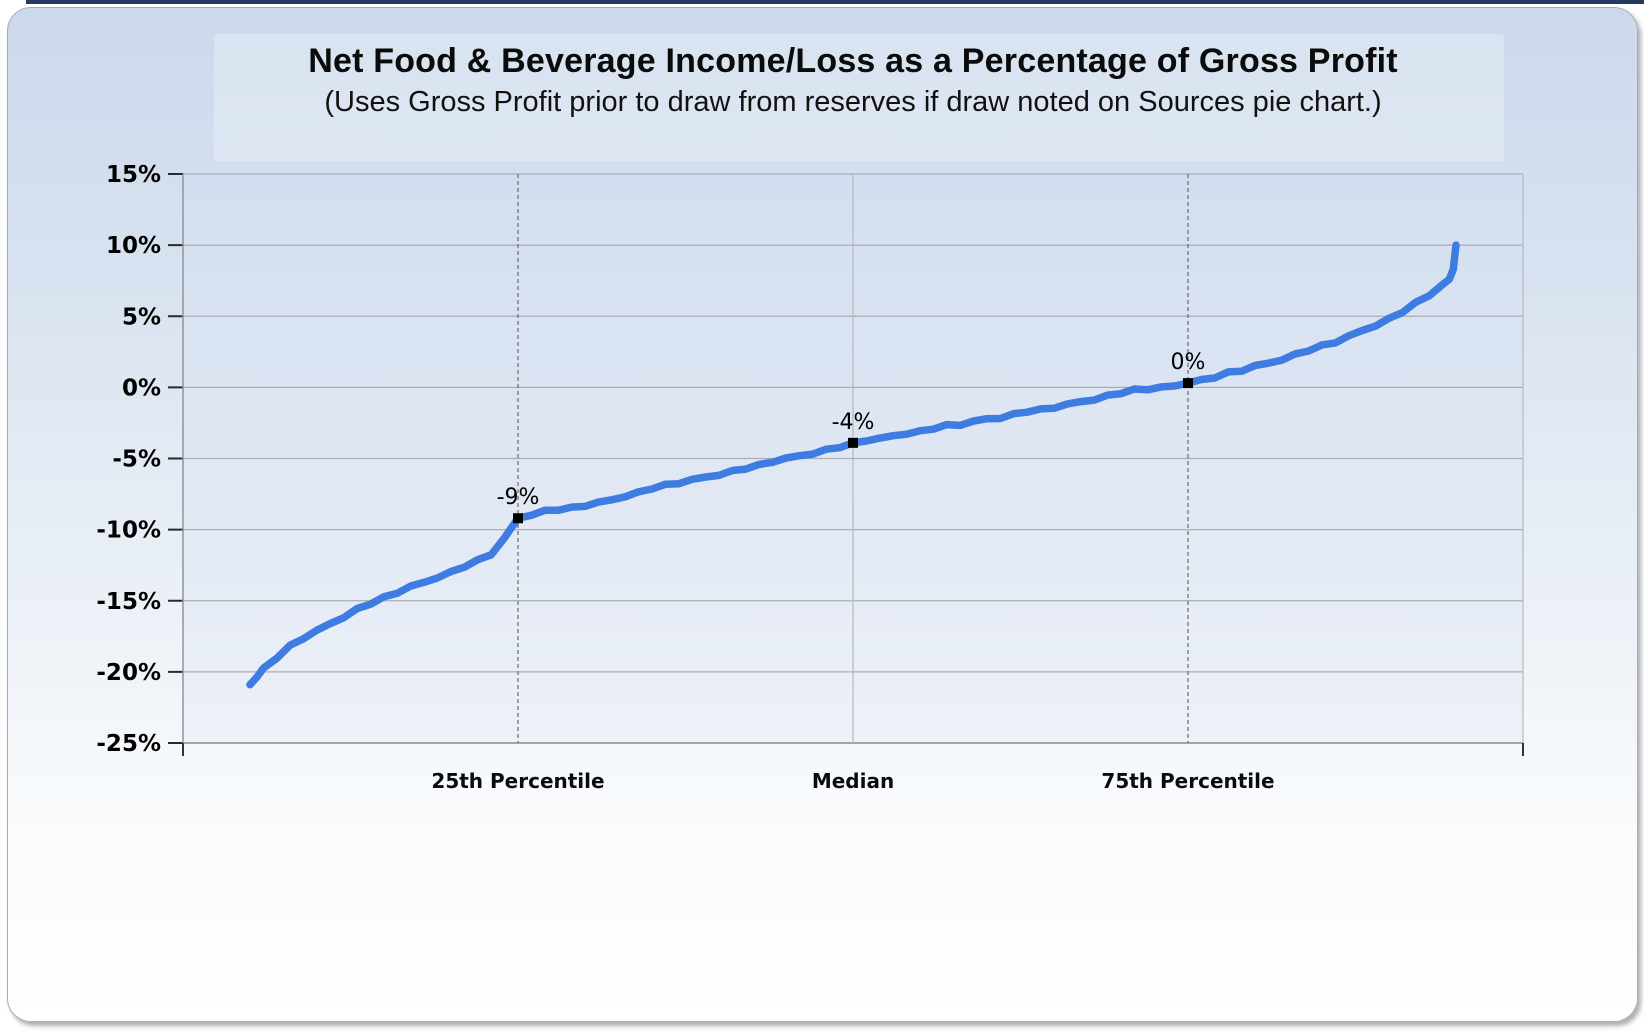 The width and height of the screenshot is (1644, 1035). What do you see at coordinates (133, 175) in the screenshot?
I see `y-tick-label: 15%` at bounding box center [133, 175].